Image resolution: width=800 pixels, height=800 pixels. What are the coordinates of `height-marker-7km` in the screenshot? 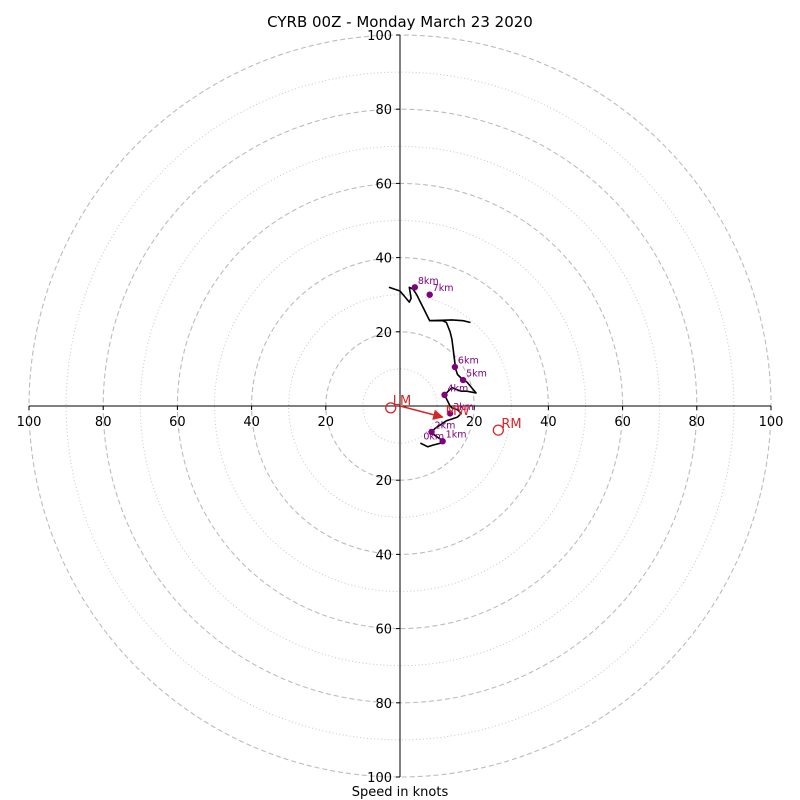 It's located at (429, 294).